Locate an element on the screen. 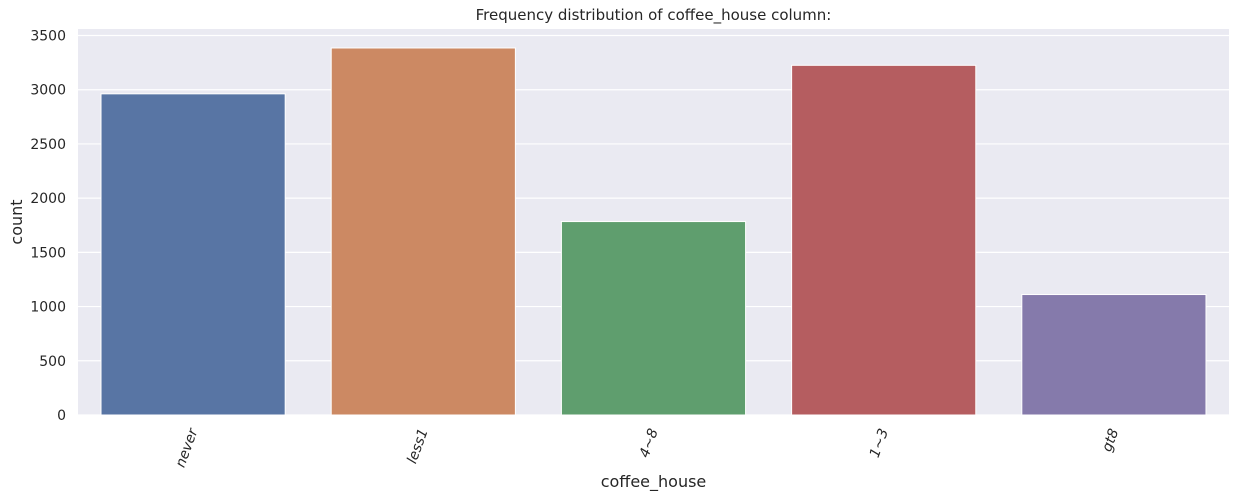  bar-gt8 is located at coordinates (1114, 355).